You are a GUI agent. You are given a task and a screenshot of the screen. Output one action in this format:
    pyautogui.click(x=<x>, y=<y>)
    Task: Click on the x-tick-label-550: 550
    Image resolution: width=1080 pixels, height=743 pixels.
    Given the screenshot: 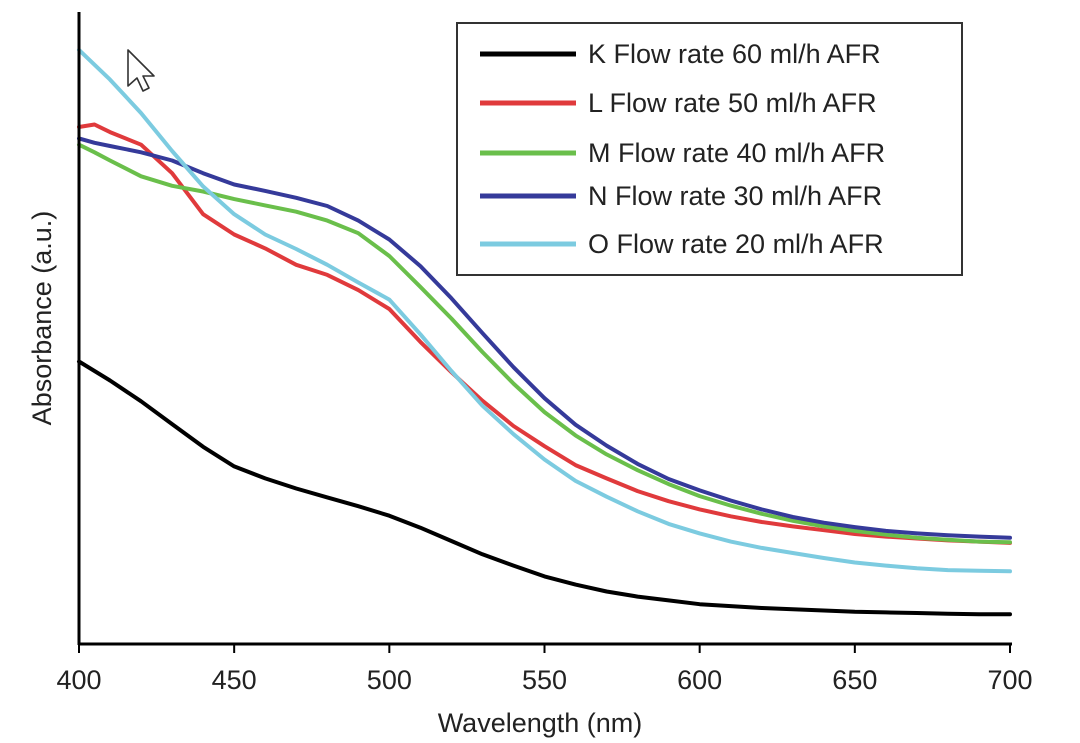 What is the action you would take?
    pyautogui.click(x=544, y=680)
    